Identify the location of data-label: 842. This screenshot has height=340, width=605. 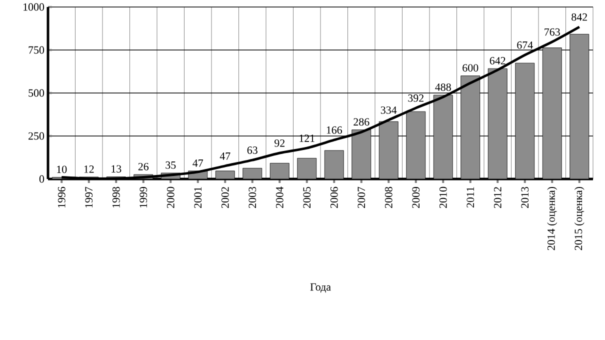
(579, 17).